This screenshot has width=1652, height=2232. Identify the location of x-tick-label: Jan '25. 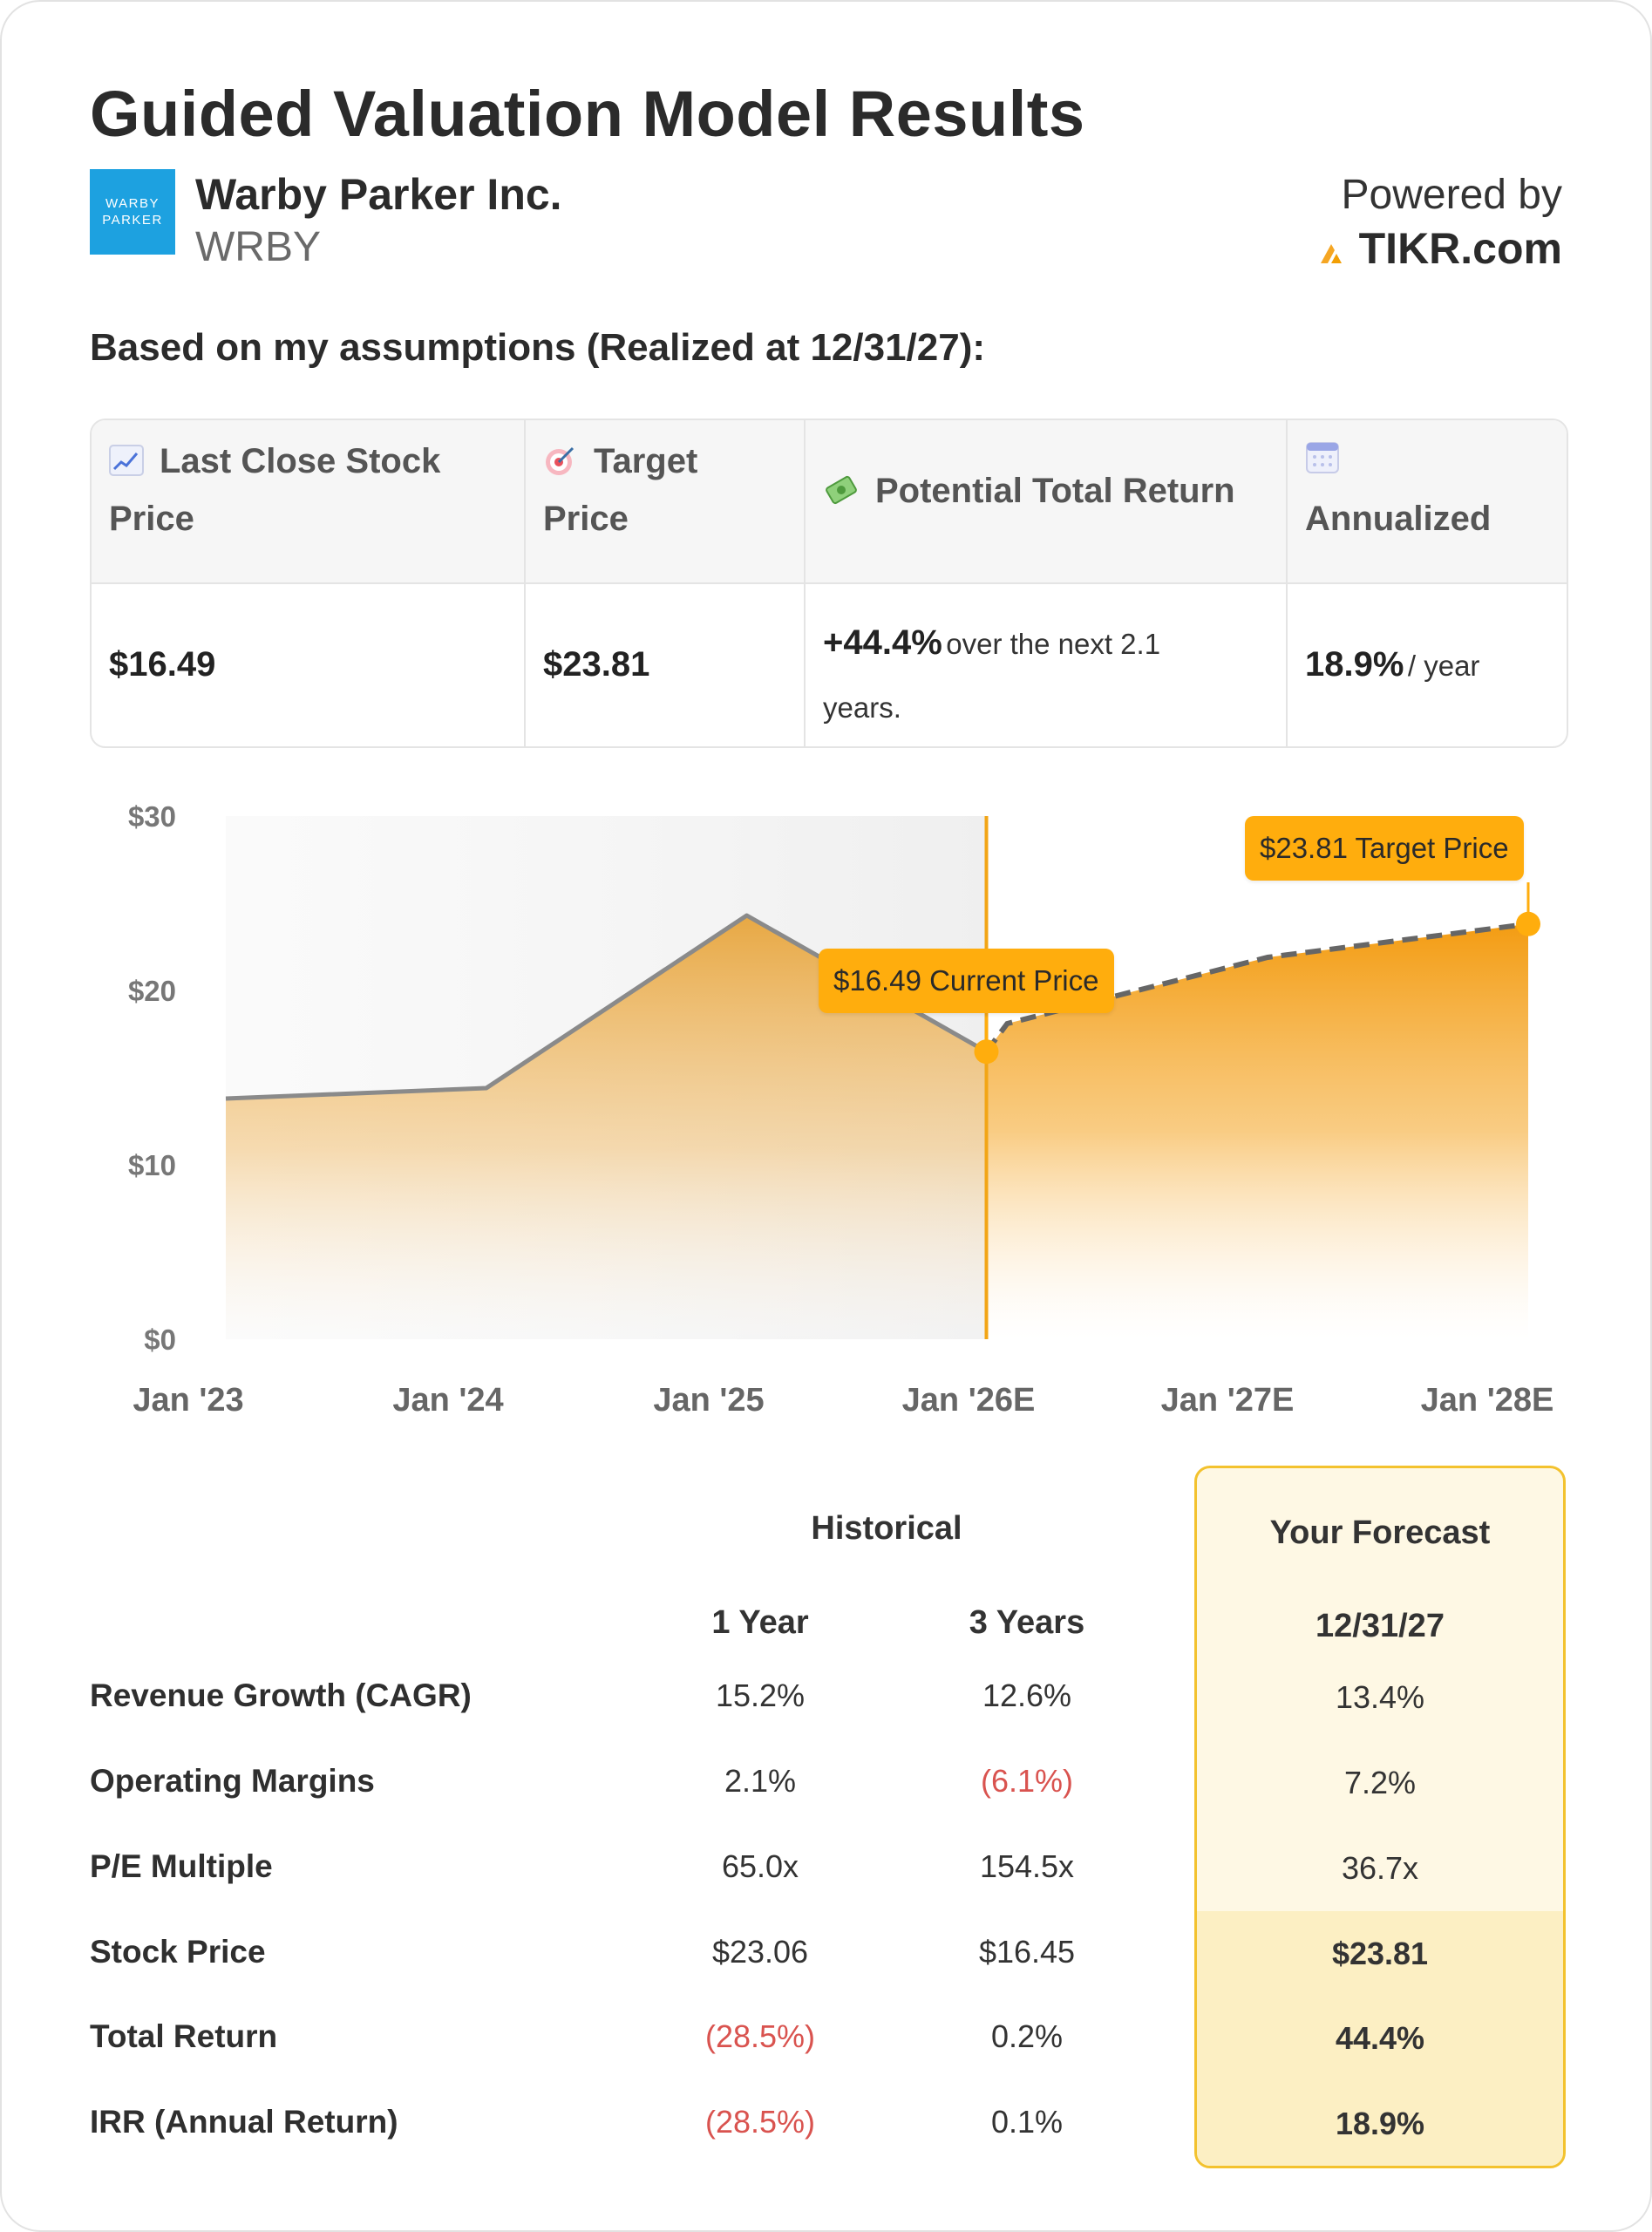
(708, 1400).